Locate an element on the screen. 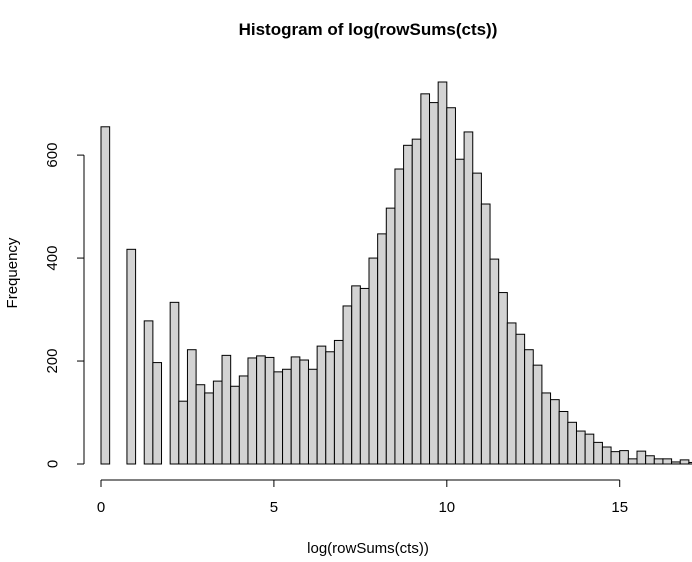 The height and width of the screenshot is (562, 692). y-tick-label: 600 is located at coordinates (52, 155).